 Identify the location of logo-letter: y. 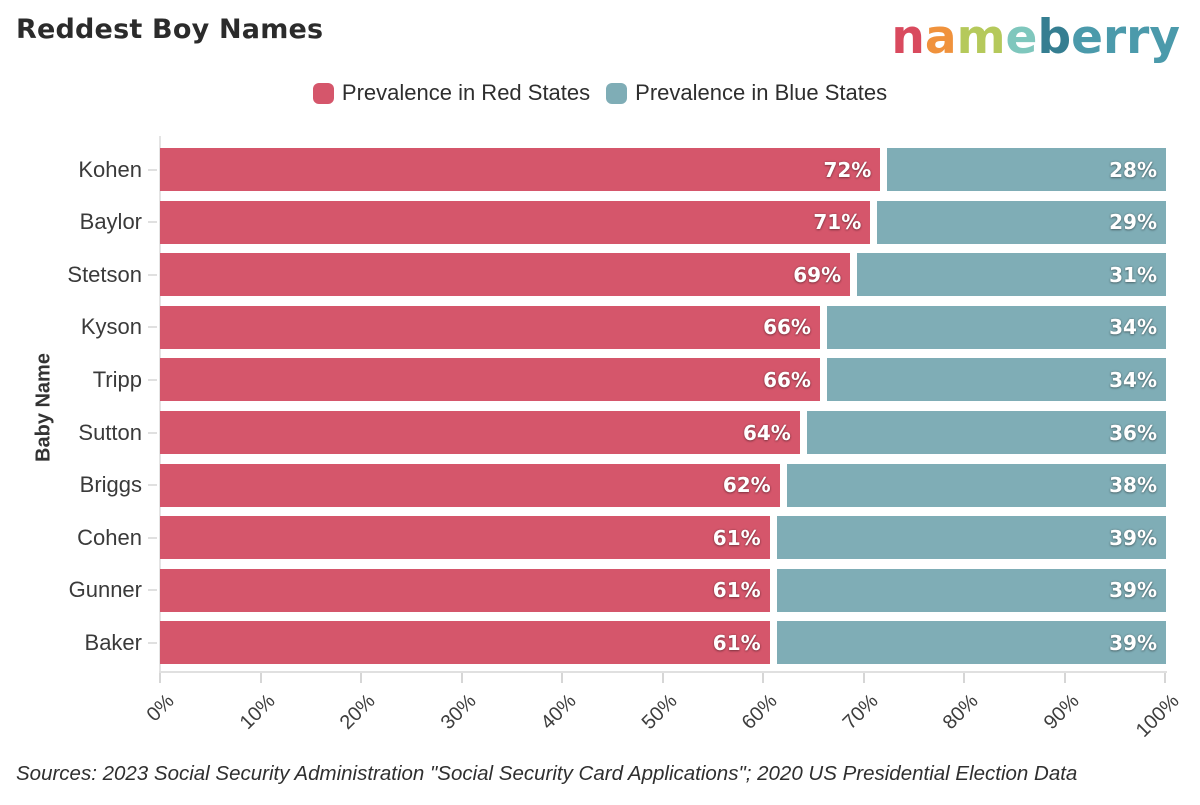
(1164, 37).